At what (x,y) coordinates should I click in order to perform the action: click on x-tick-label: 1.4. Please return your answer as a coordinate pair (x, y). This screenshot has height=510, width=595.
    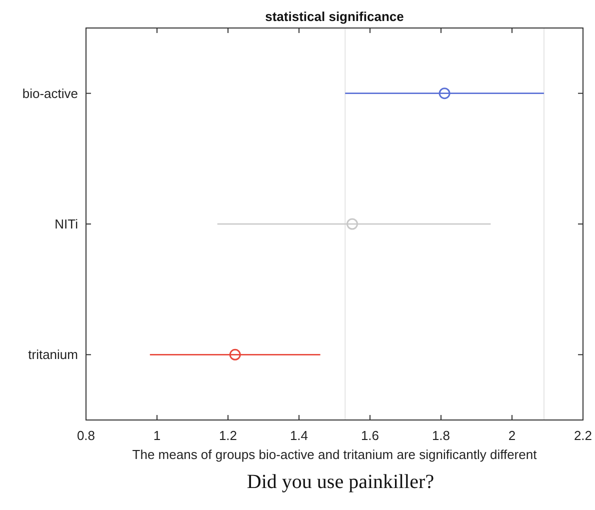
    Looking at the image, I should click on (299, 435).